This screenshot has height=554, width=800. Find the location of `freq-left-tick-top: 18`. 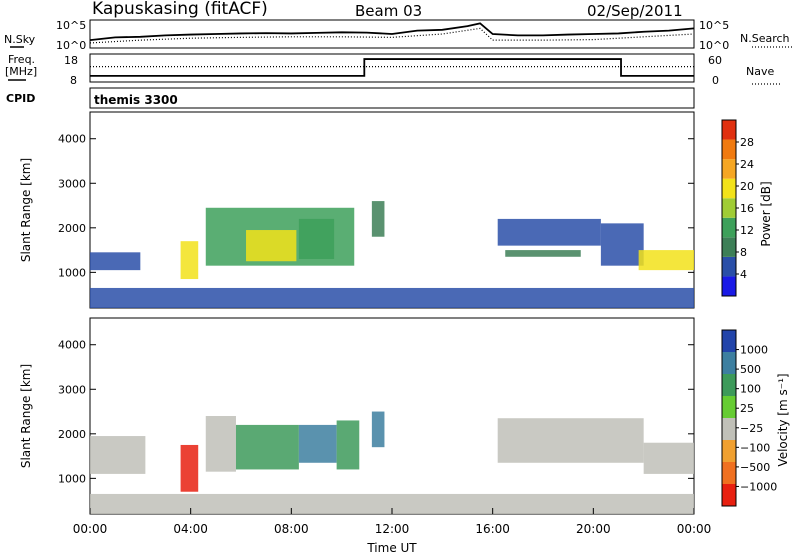

freq-left-tick-top: 18 is located at coordinates (71, 60).